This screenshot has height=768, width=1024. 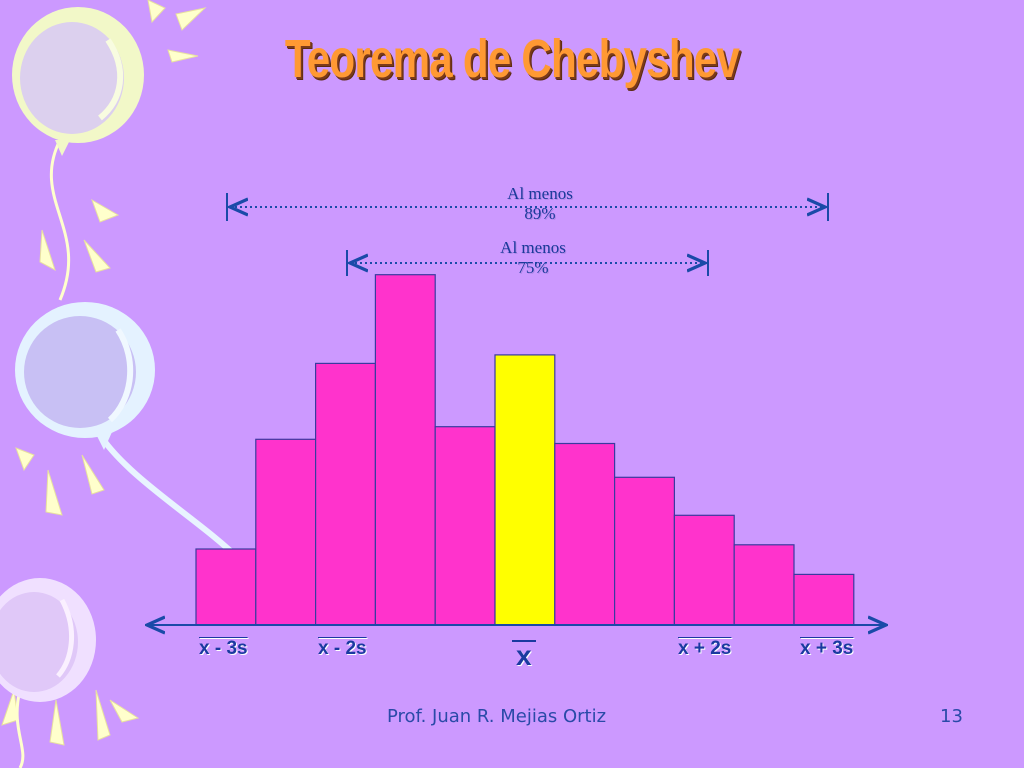 I want to click on tick-mean-text: x, so click(x=524, y=655).